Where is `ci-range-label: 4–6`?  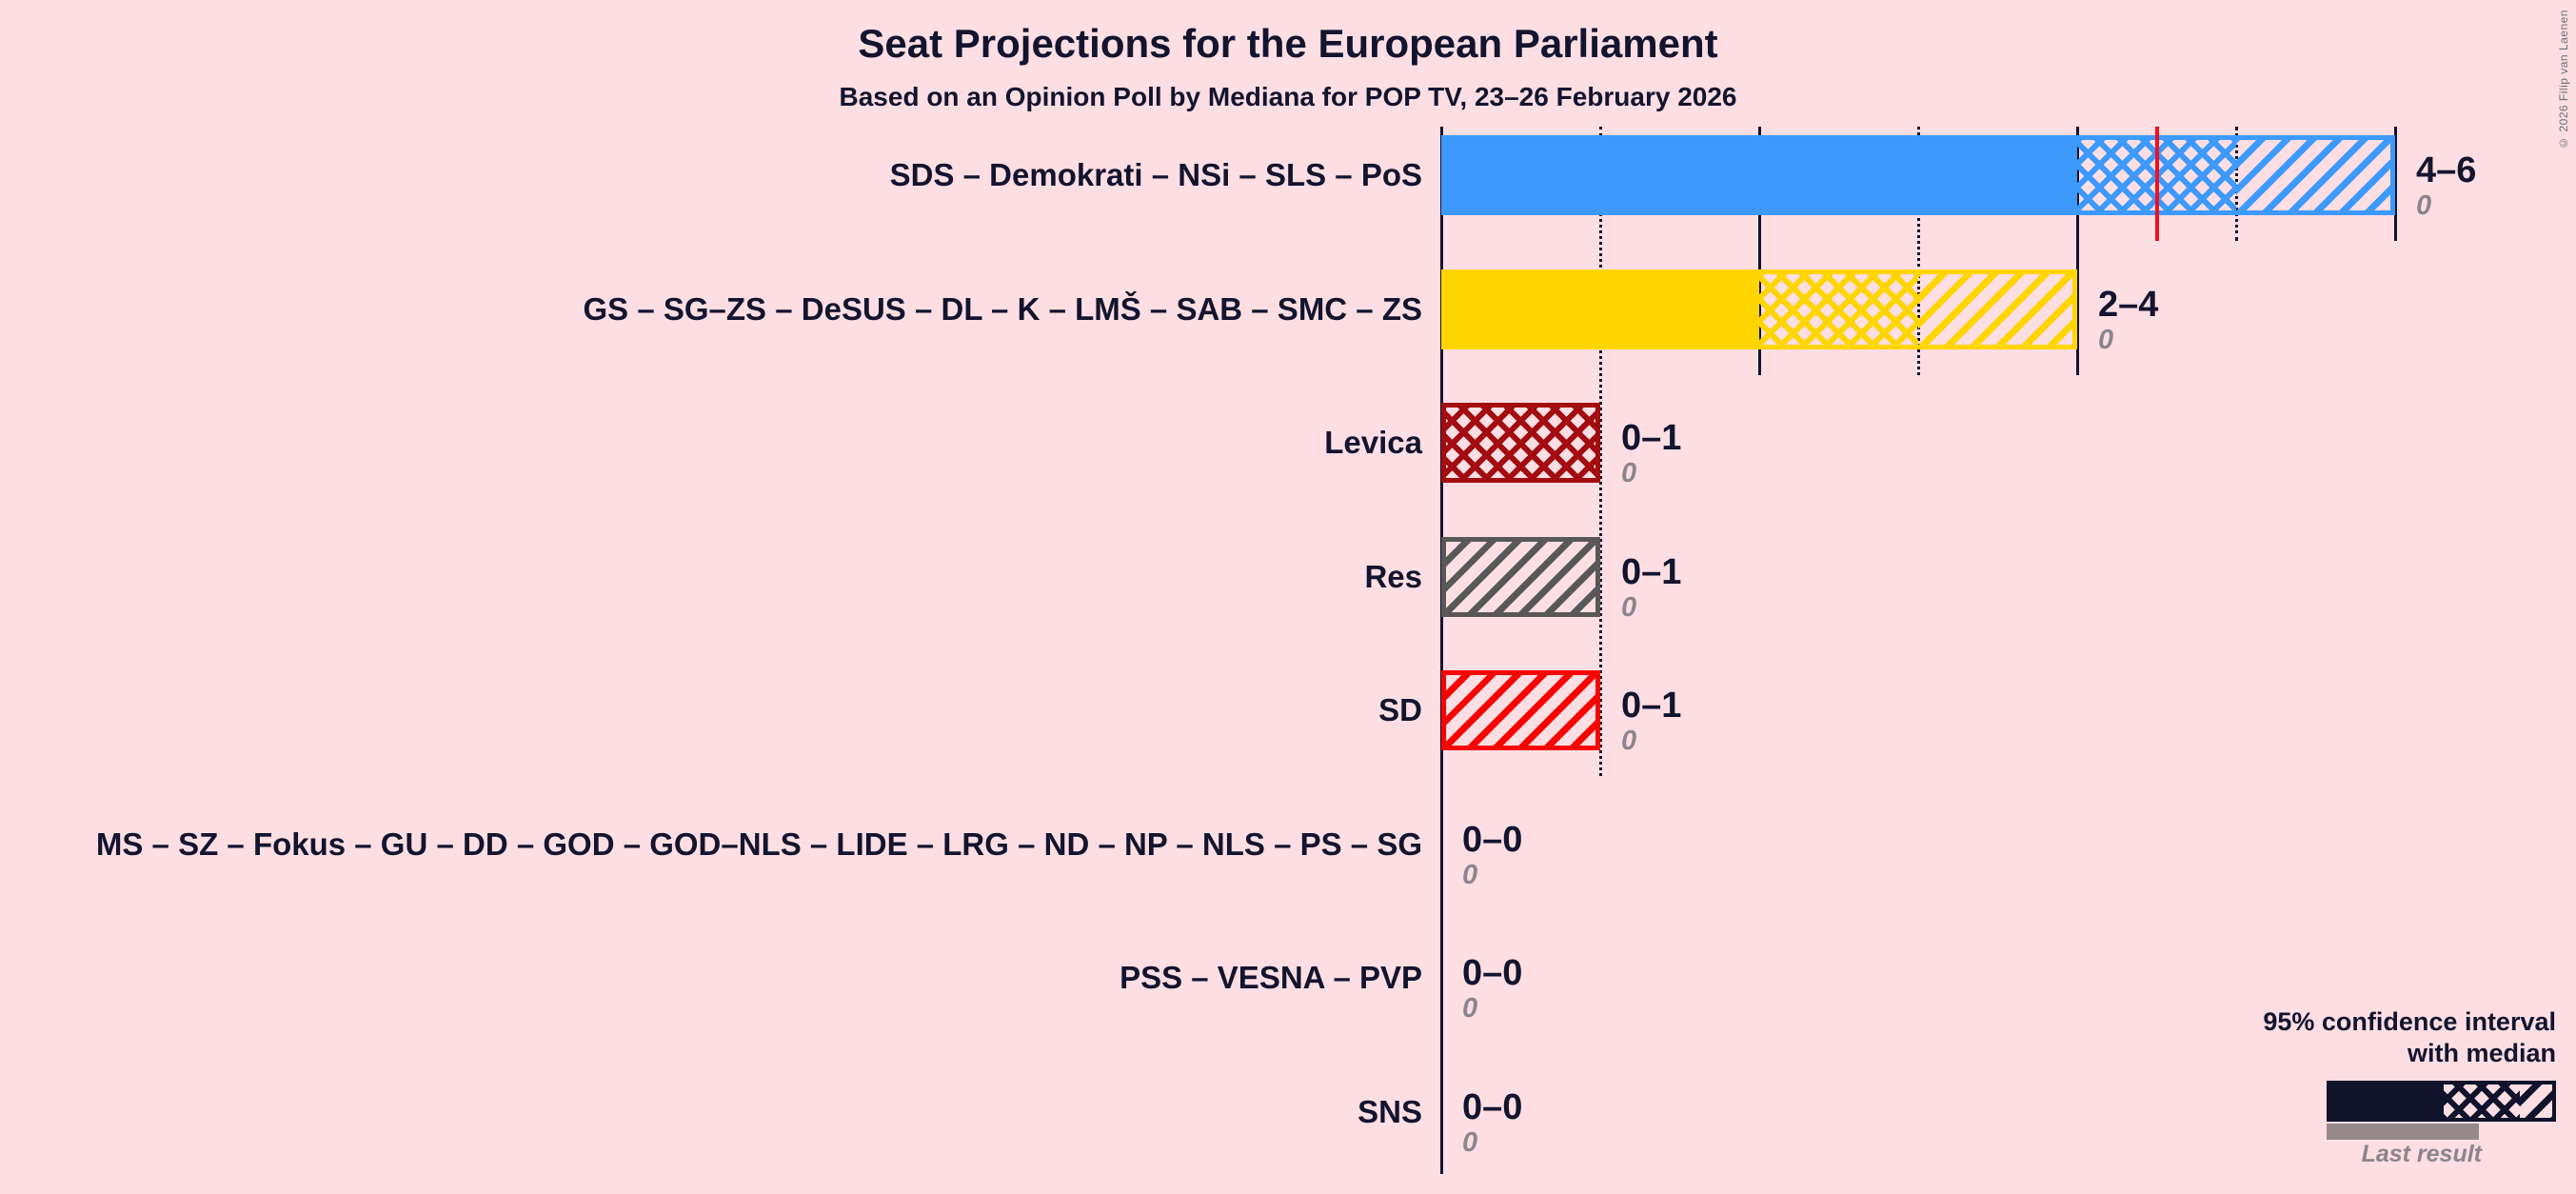 ci-range-label: 4–6 is located at coordinates (2446, 170).